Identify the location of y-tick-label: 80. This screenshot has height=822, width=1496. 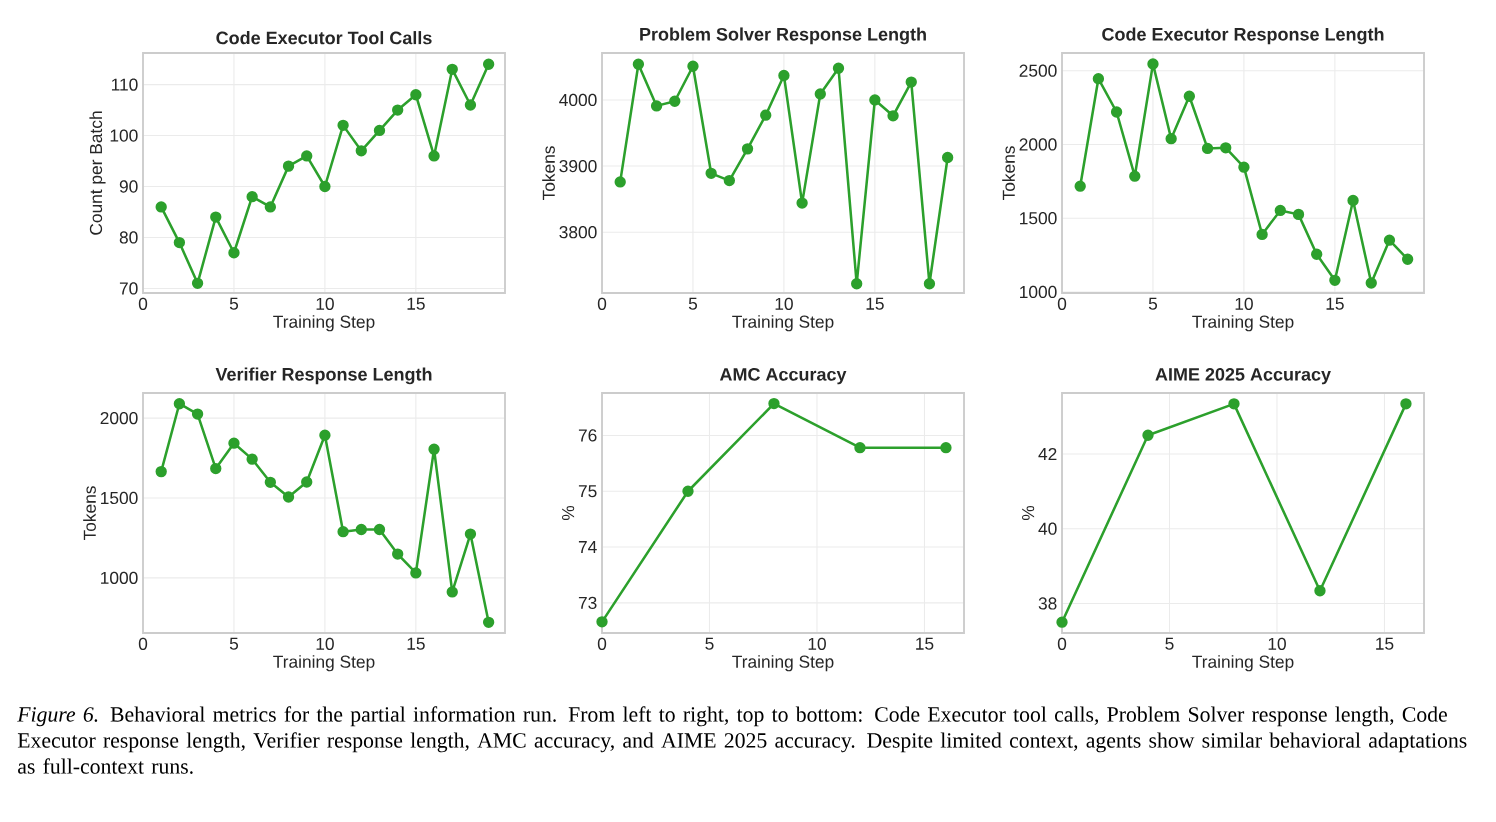
(128, 237).